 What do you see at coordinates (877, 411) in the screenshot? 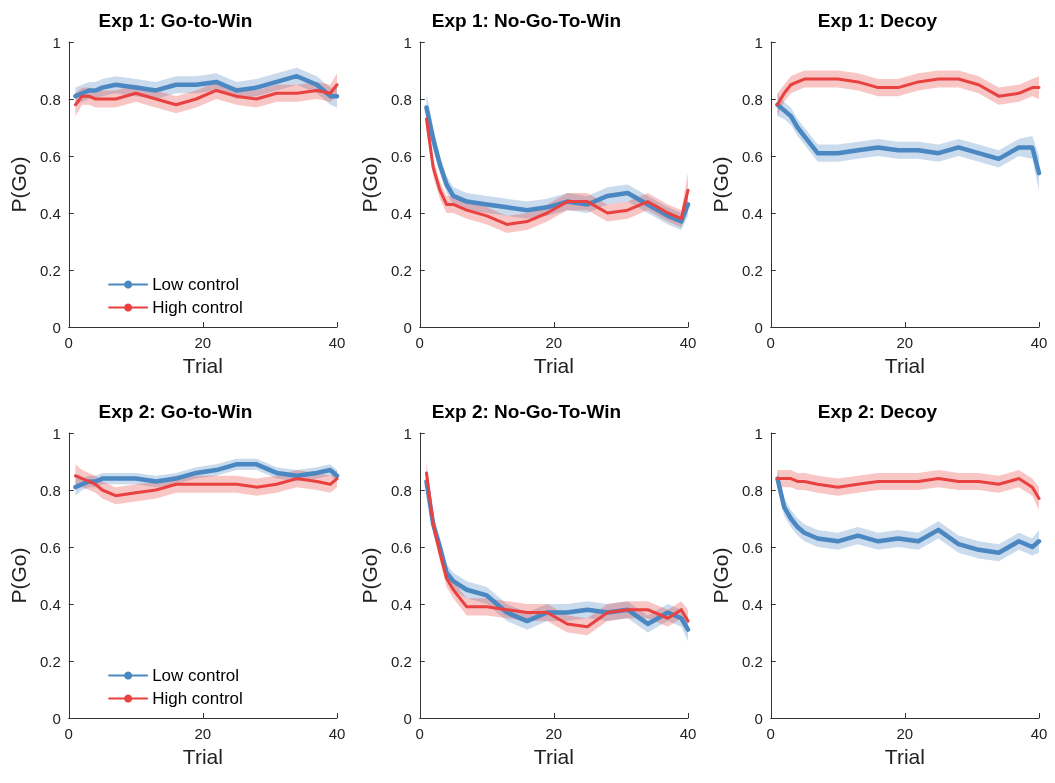
I see `chart-title: Exp 2: Decoy` at bounding box center [877, 411].